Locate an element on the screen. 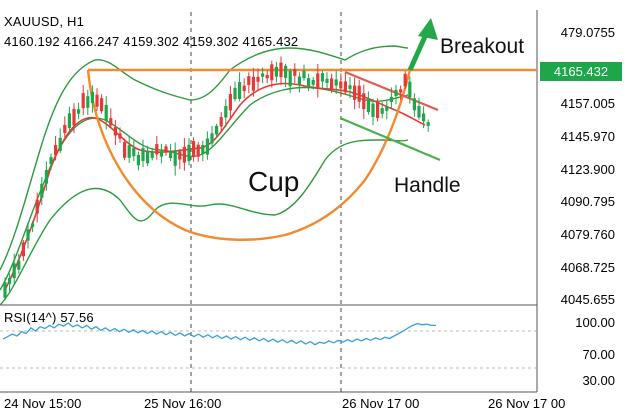 Image resolution: width=625 pixels, height=419 pixels. handle-lower-trendline is located at coordinates (390, 139).